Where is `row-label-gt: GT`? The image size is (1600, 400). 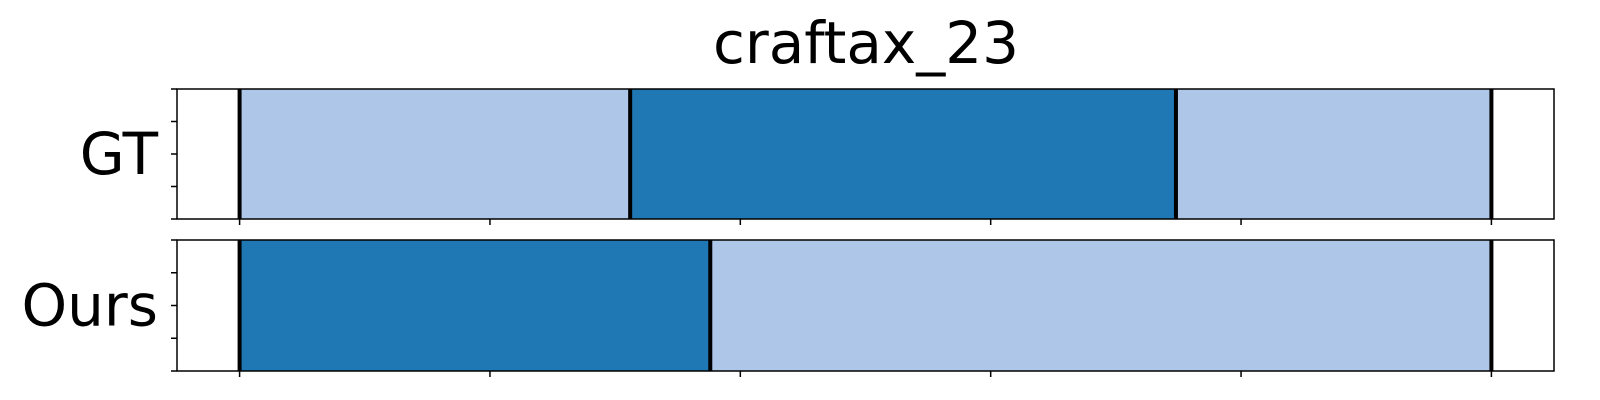 row-label-gt: GT is located at coordinates (119, 154).